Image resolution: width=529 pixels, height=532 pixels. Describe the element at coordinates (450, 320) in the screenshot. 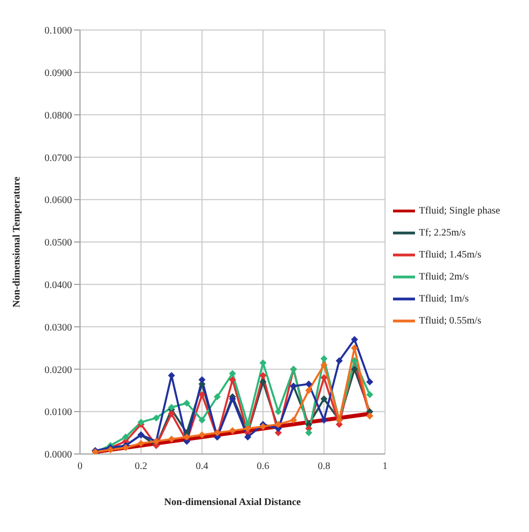

I see `legend-label: Tfluid; 0.55m/s` at that location.